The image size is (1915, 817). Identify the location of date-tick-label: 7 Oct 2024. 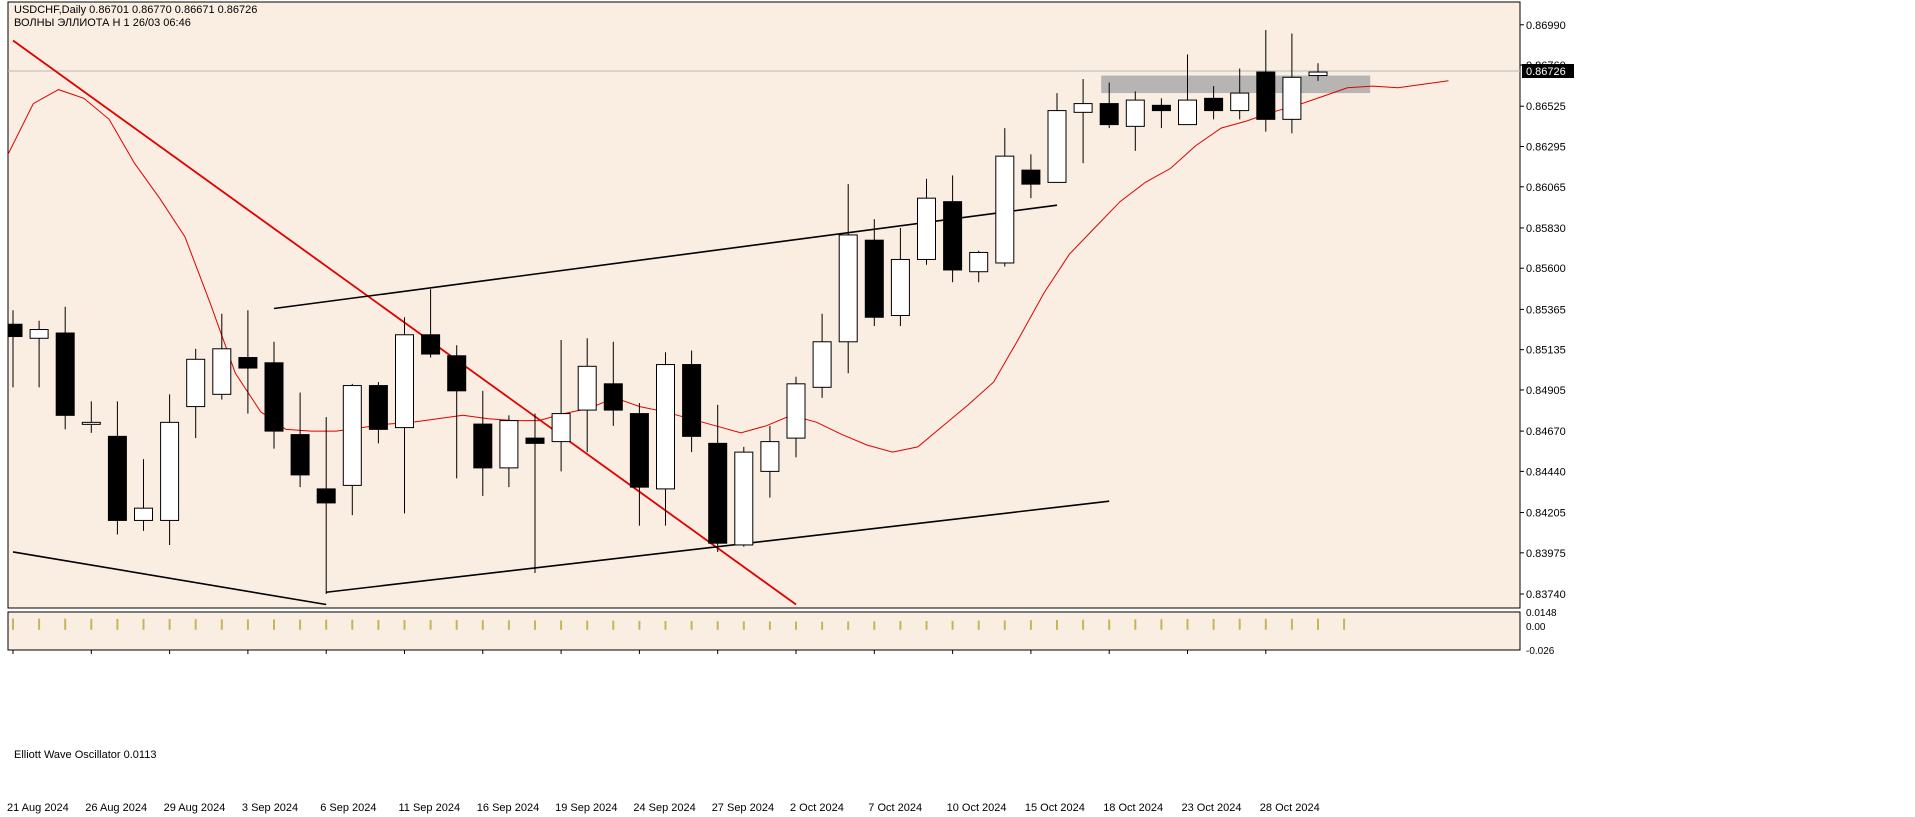
(895, 808).